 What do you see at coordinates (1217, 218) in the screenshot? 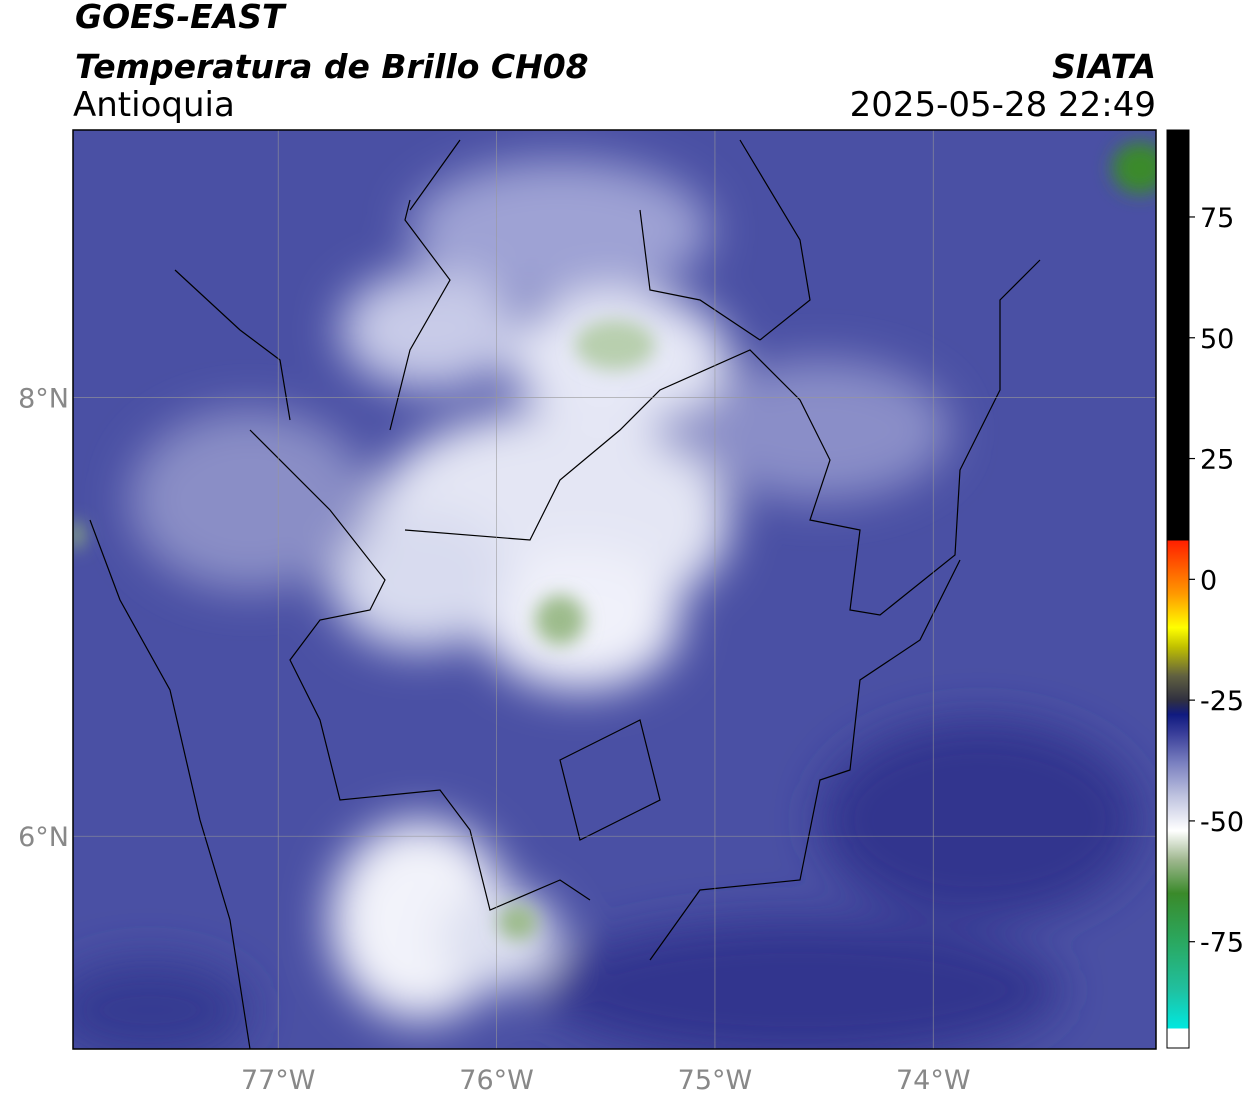
I see `colorbar-tick-label: 75` at bounding box center [1217, 218].